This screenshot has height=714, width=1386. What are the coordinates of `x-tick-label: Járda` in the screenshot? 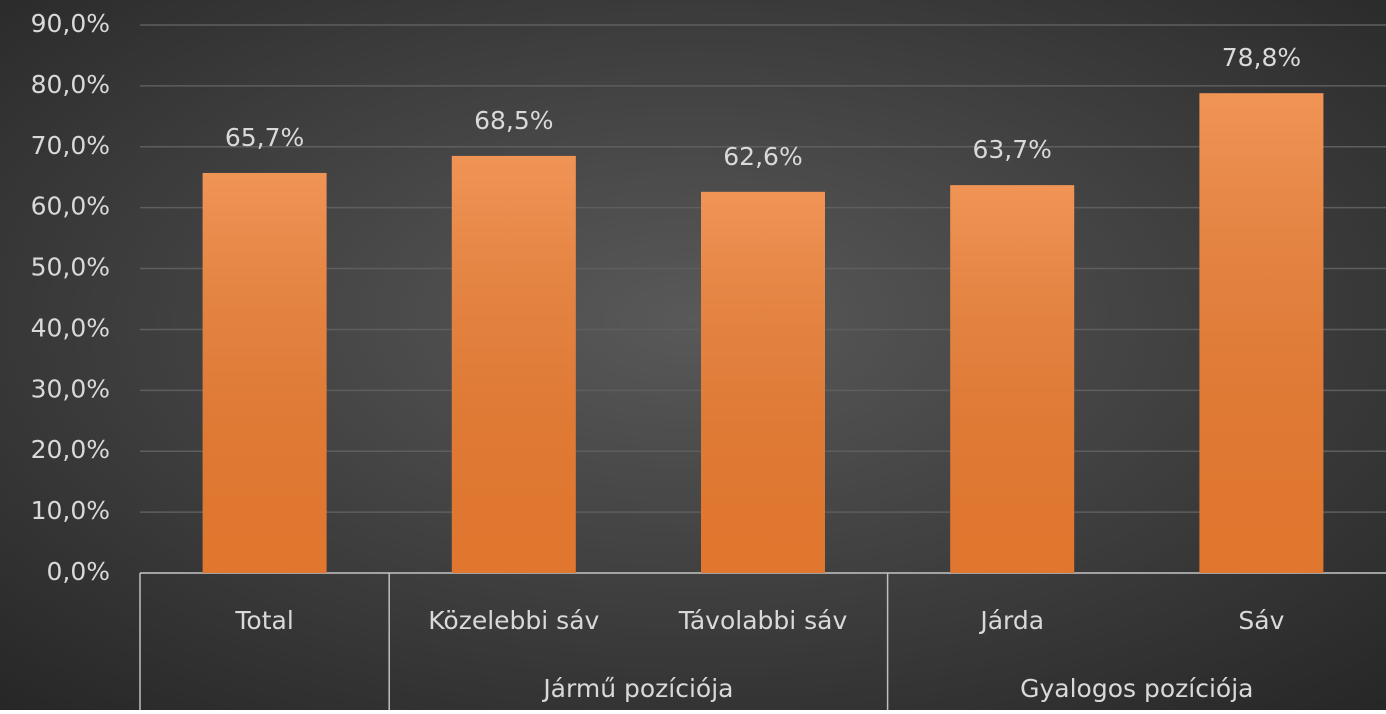 It's located at (1011, 620).